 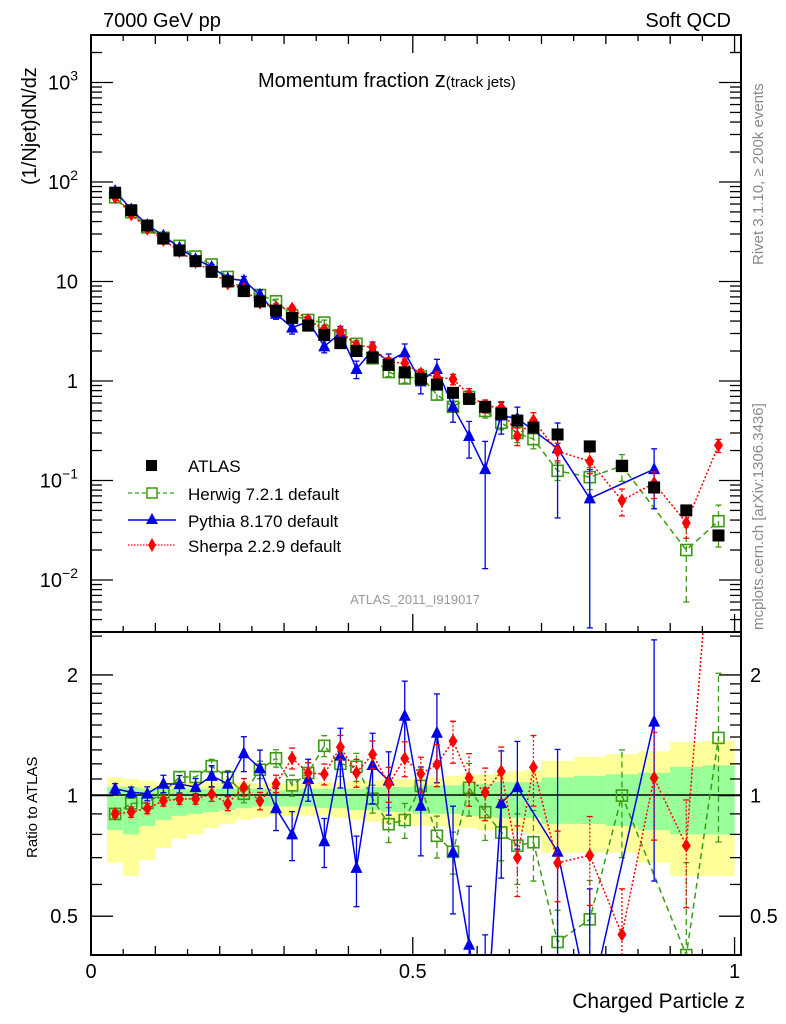 I want to click on y-axis-label: (1/Njet)dN/dz, so click(x=30, y=126).